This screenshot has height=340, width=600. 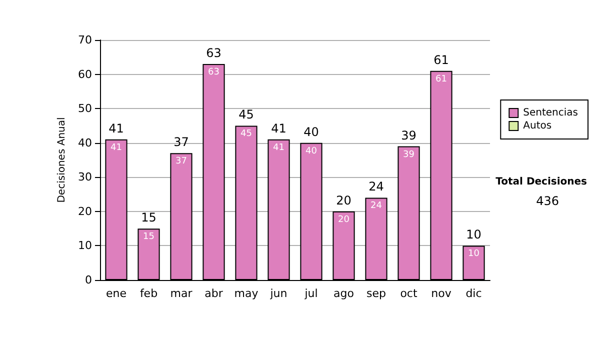 What do you see at coordinates (409, 293) in the screenshot?
I see `x-tick-label: oct` at bounding box center [409, 293].